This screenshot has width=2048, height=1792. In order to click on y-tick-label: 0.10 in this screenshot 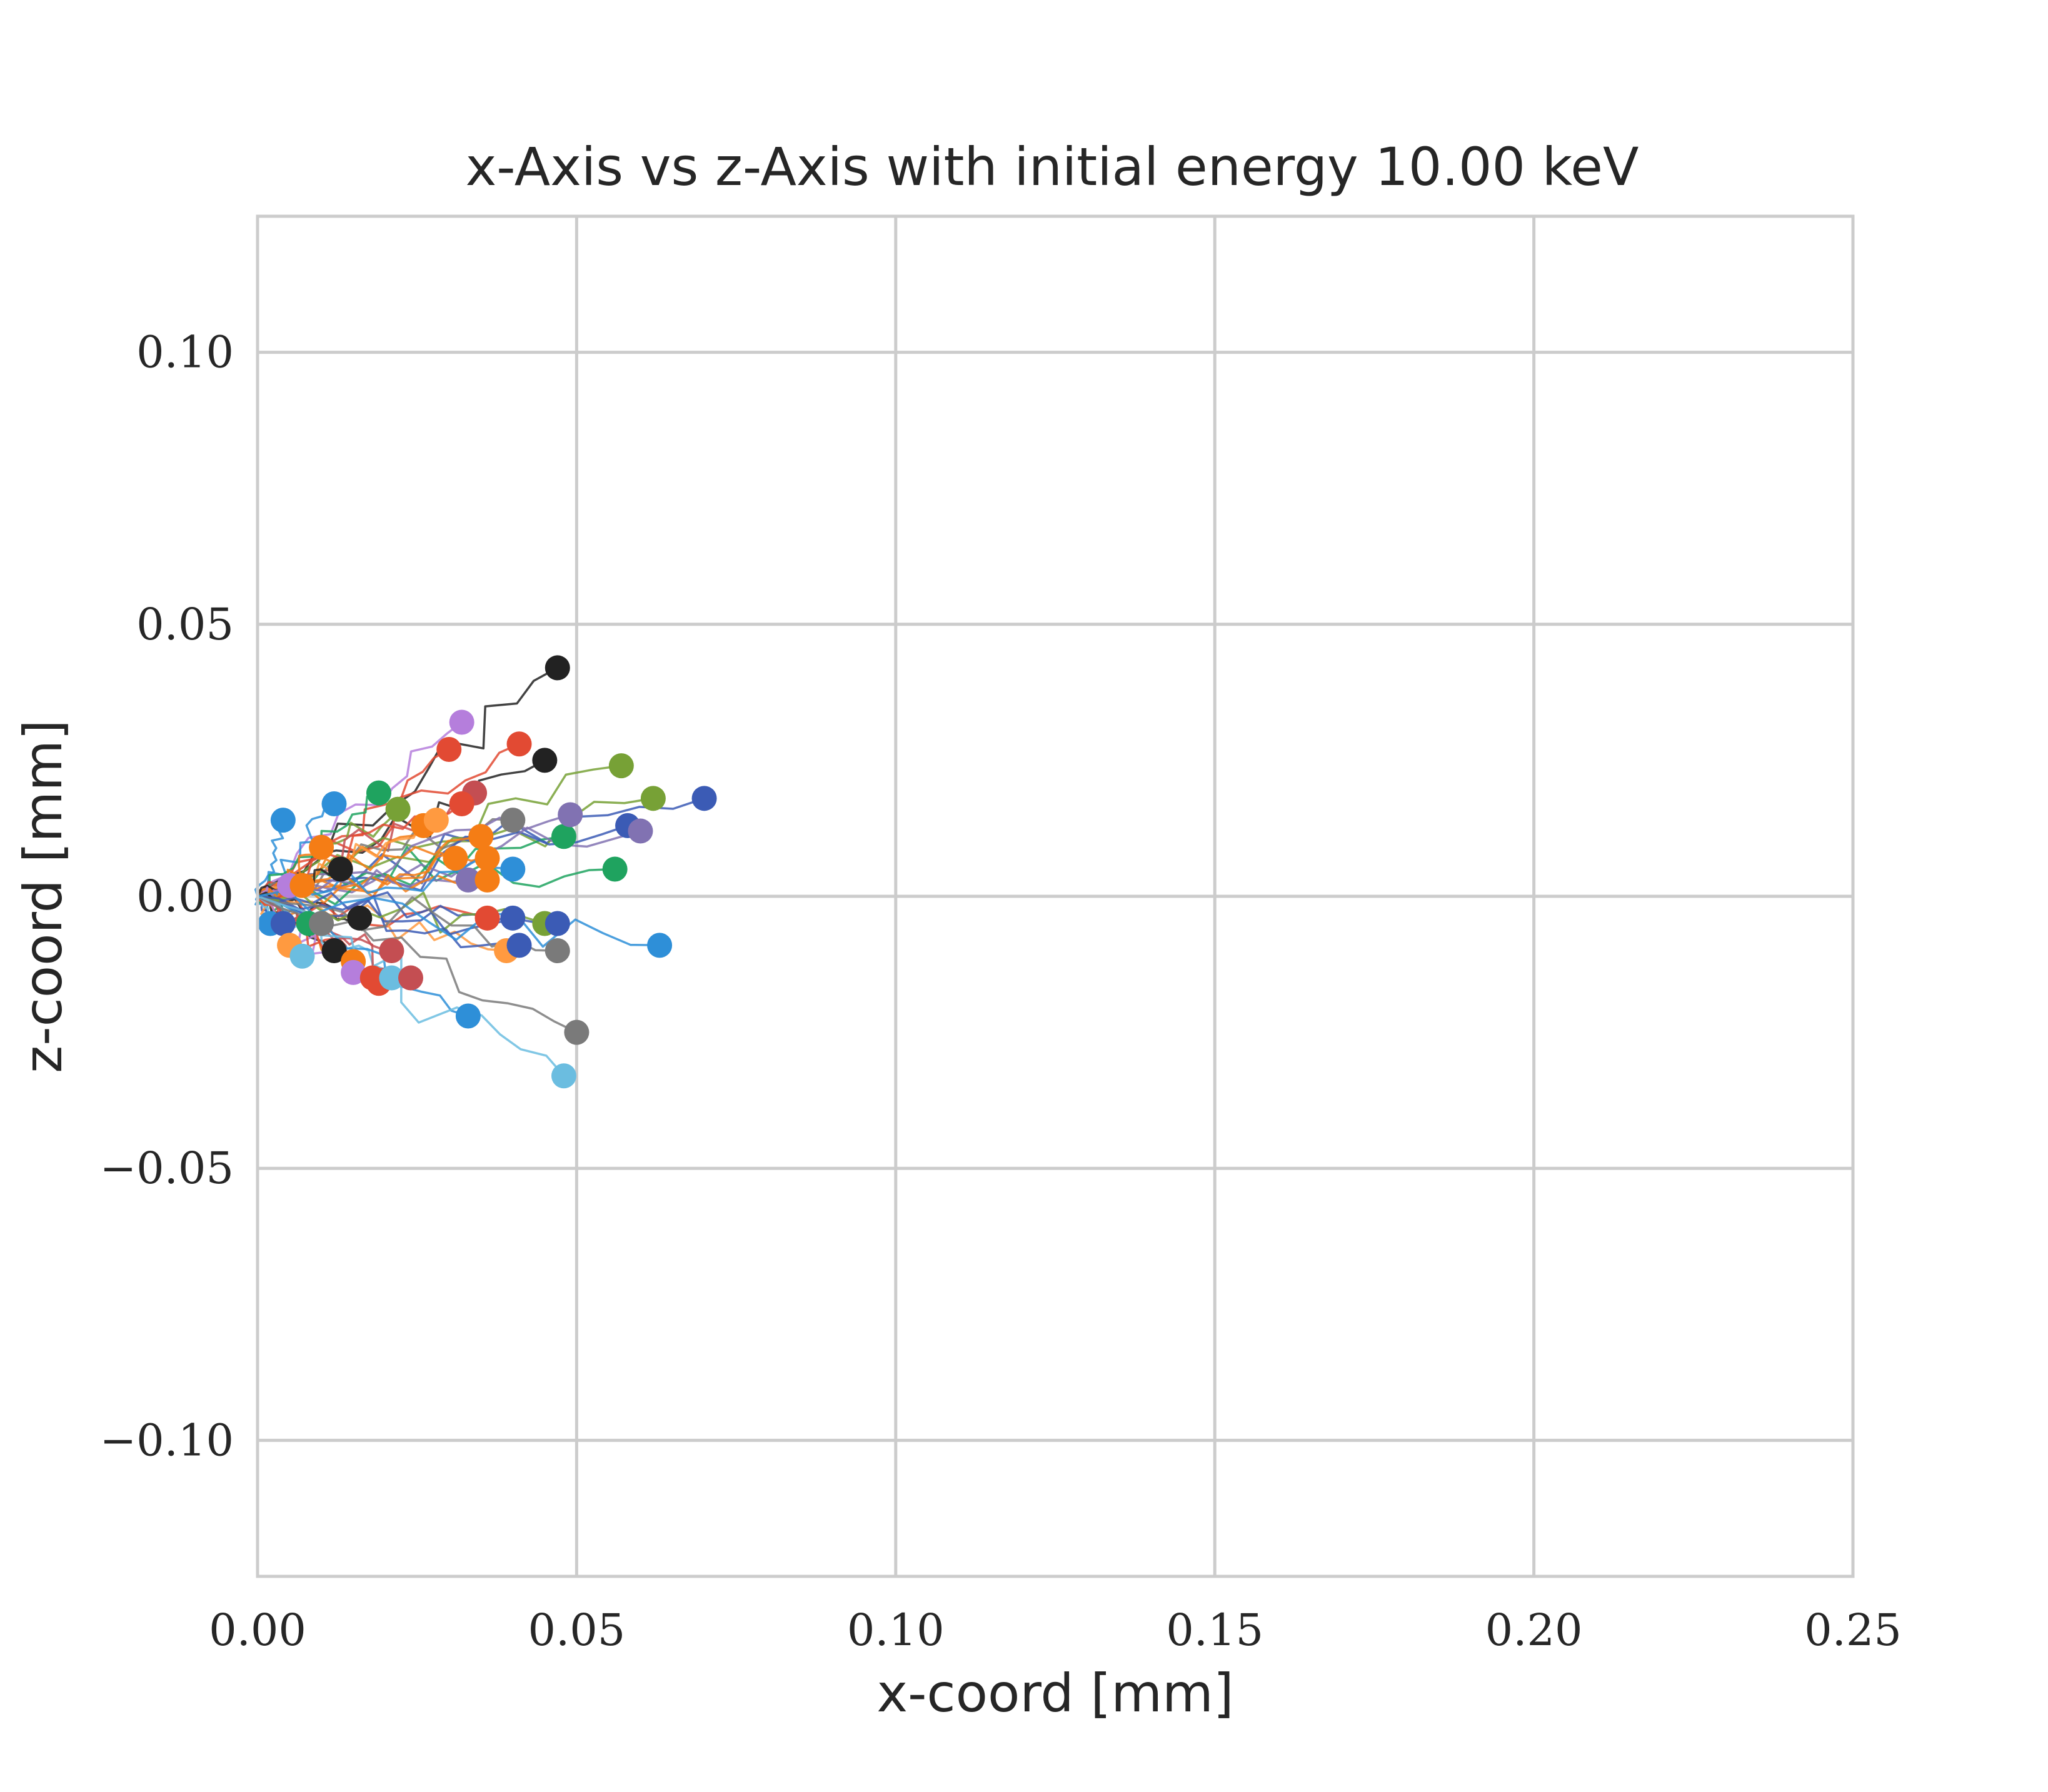, I will do `click(185, 353)`.